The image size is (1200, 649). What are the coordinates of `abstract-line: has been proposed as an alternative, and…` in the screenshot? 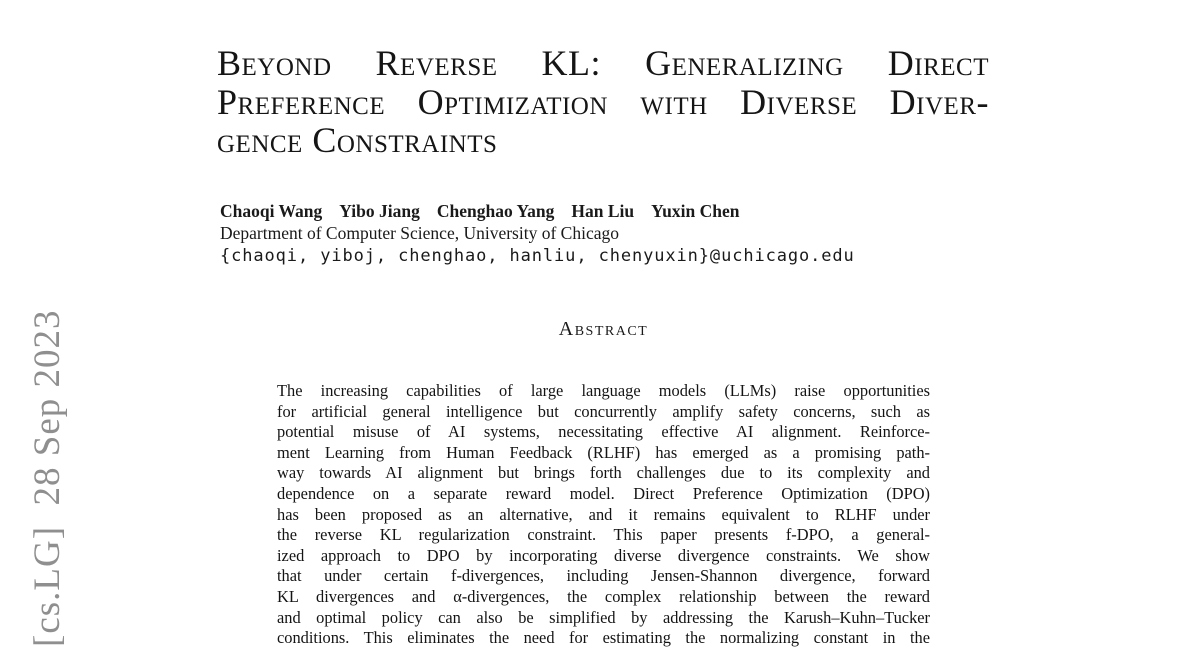 It's located at (603, 514).